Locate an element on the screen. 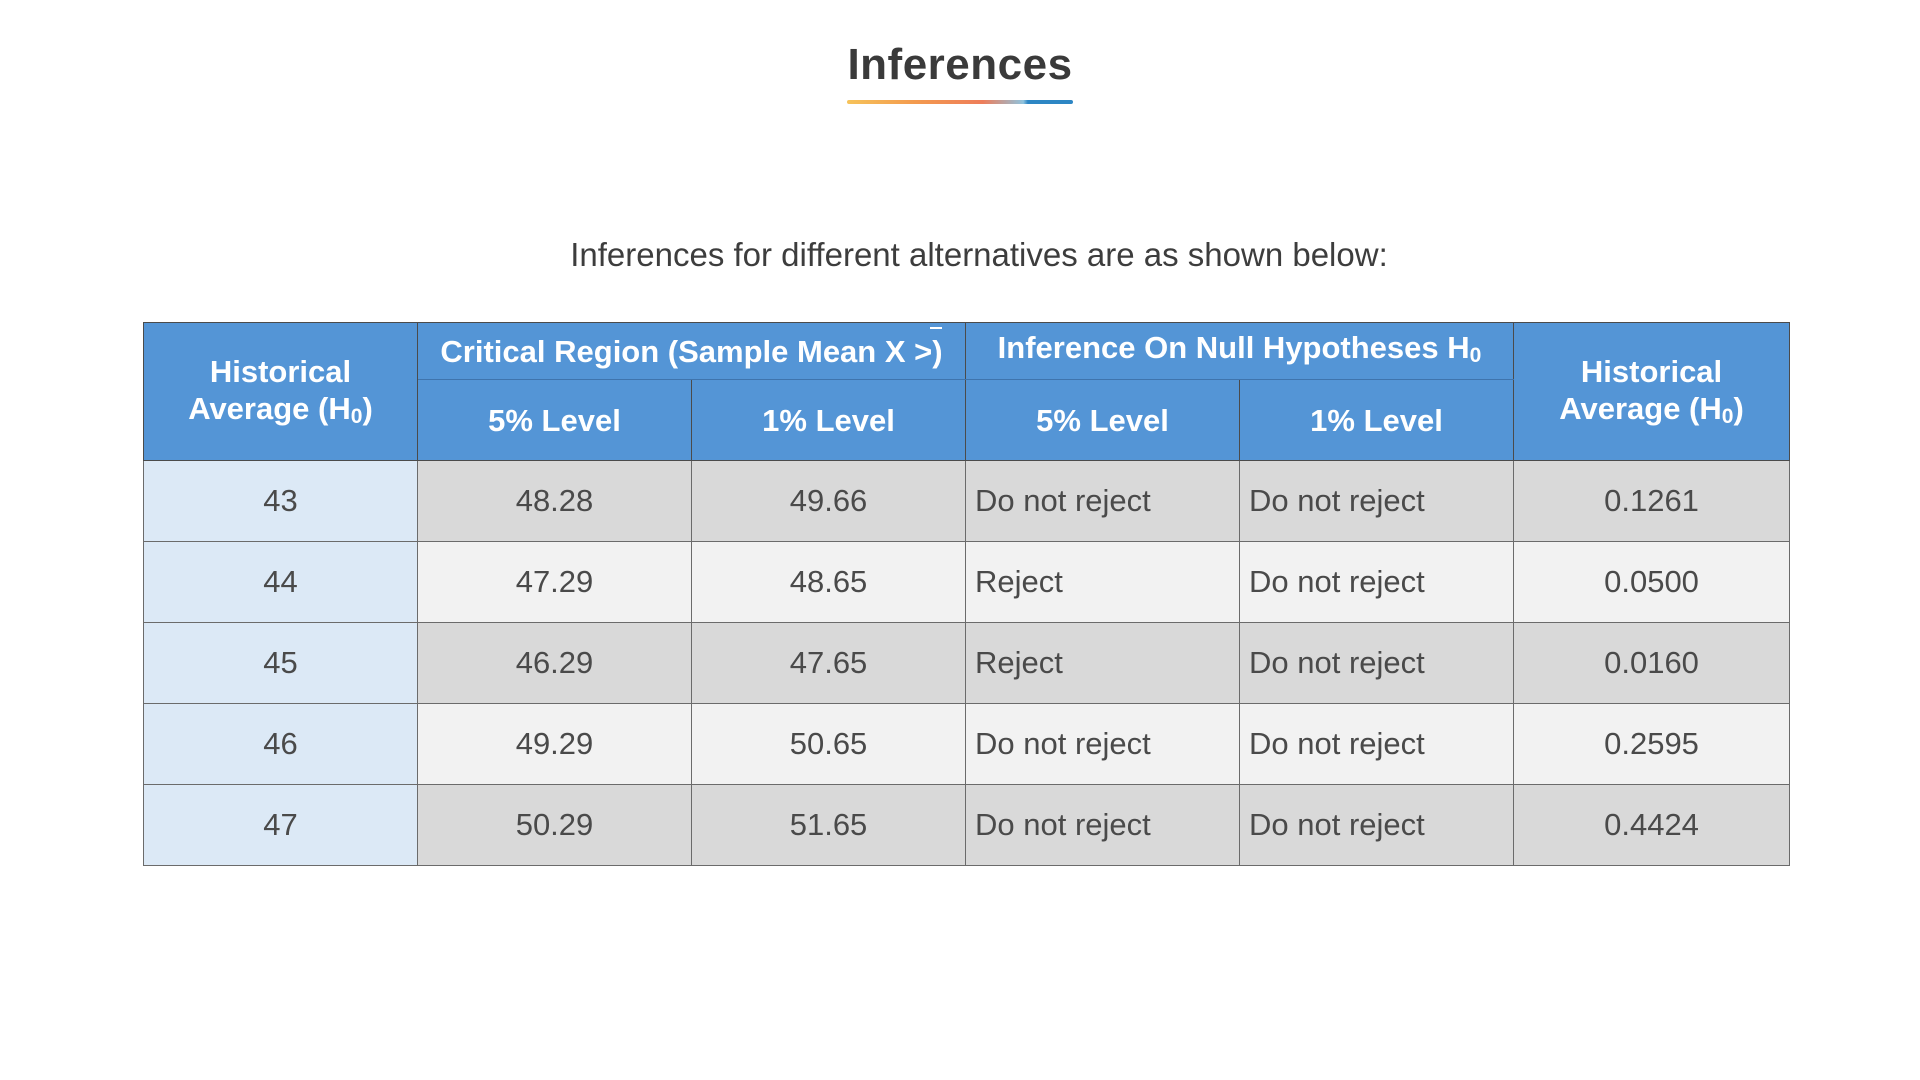 This screenshot has height=1080, width=1920. title-container: Inferences is located at coordinates (960, 70).